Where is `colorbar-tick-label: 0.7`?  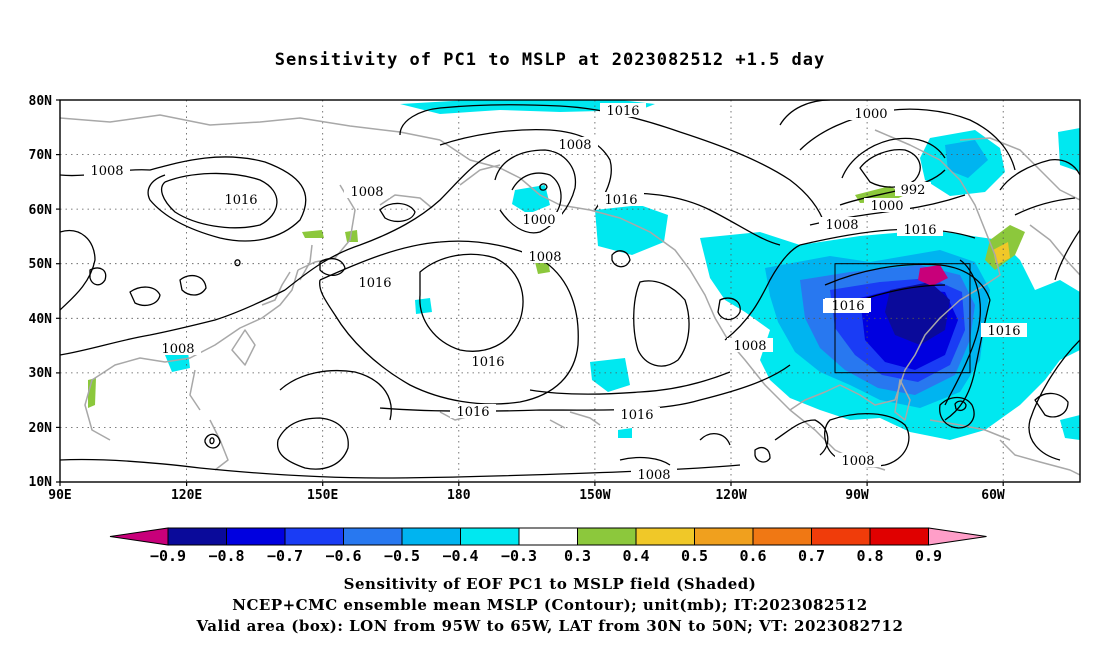
colorbar-tick-label: 0.7 is located at coordinates (811, 556).